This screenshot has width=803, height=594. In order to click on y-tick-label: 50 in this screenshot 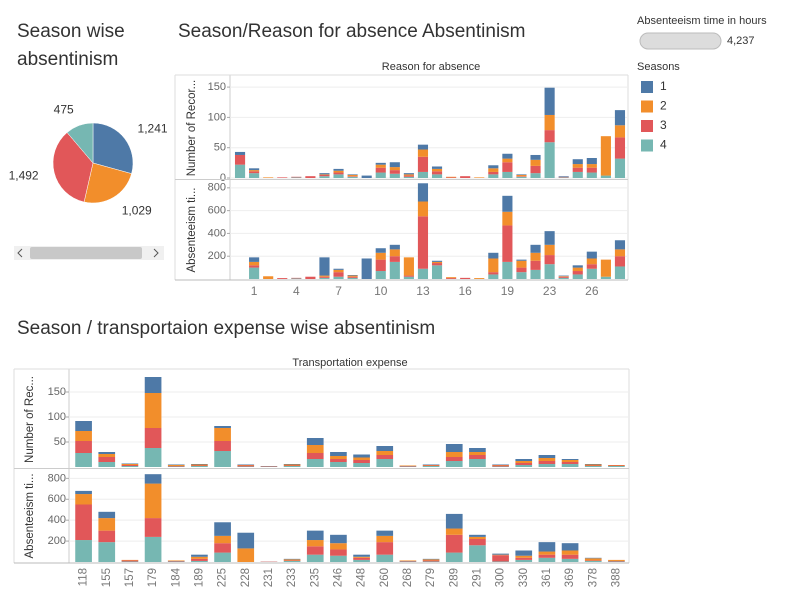, I will do `click(60, 442)`.